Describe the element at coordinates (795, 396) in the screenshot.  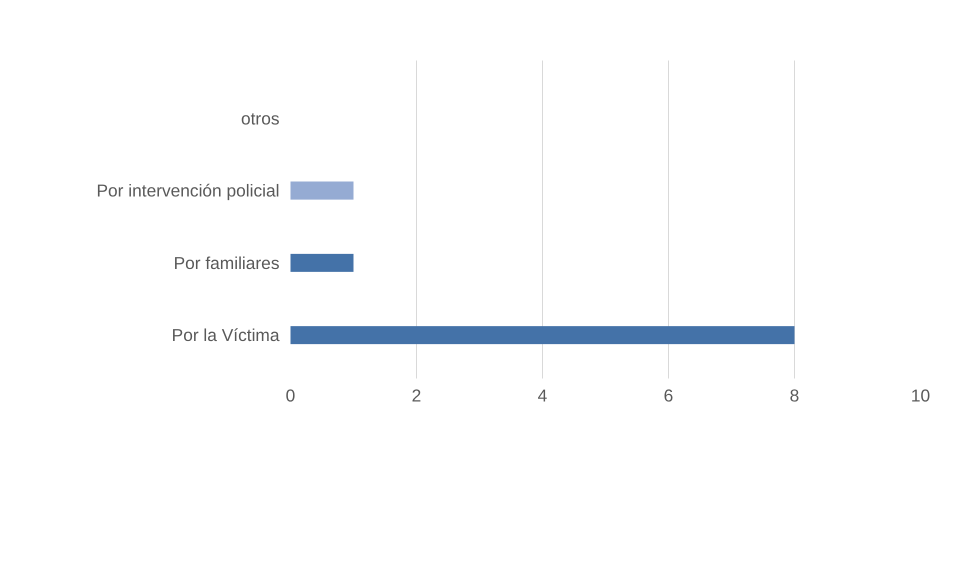
I see `x-tick-label: 8` at that location.